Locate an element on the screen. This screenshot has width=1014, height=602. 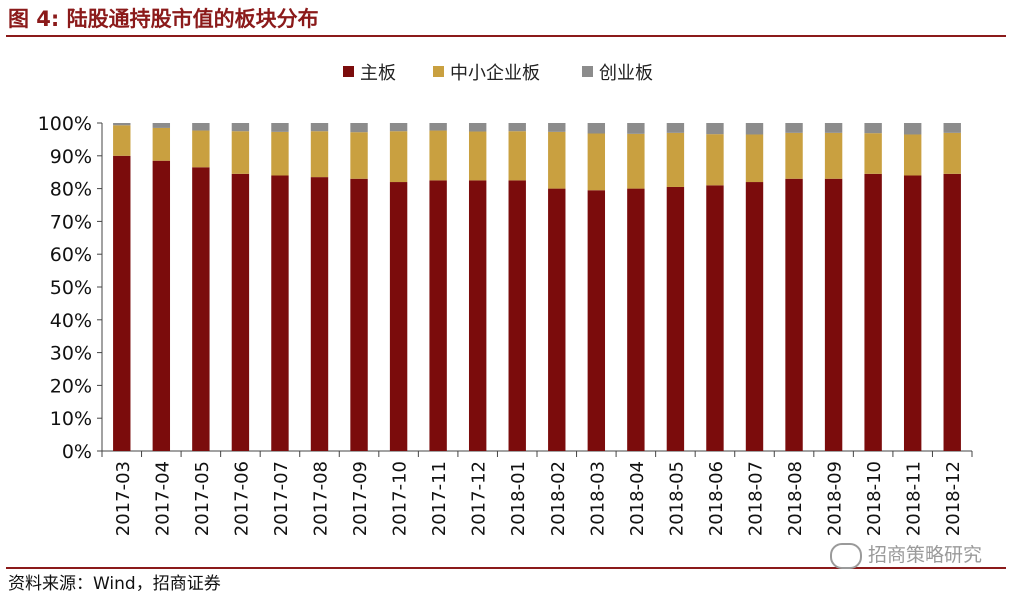
x-tick-label: 2018-06 is located at coordinates (716, 498).